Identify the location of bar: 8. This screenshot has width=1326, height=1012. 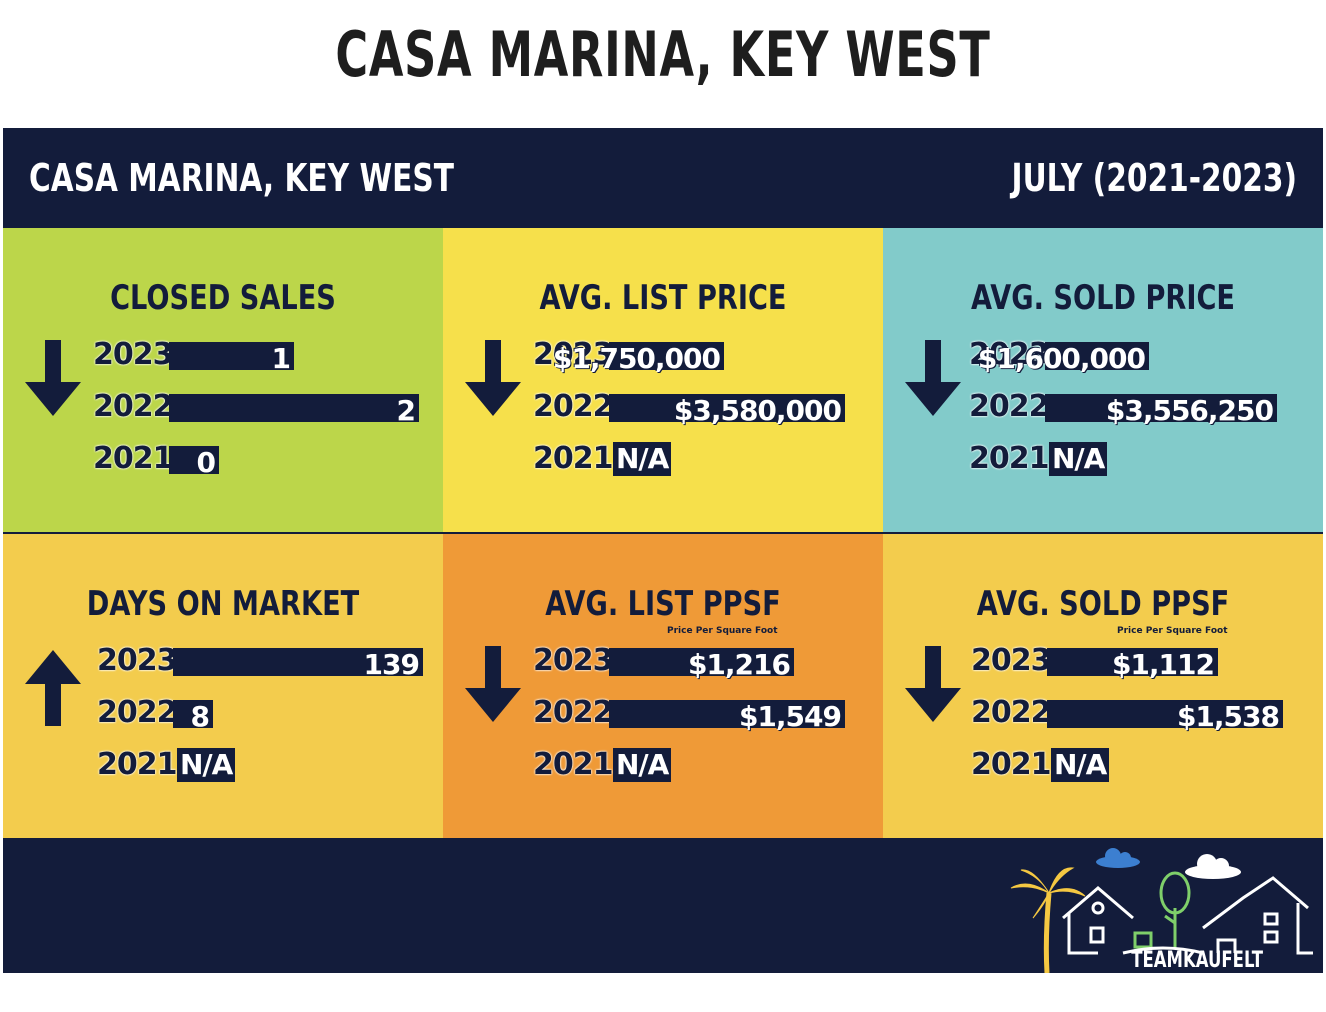
(193, 716).